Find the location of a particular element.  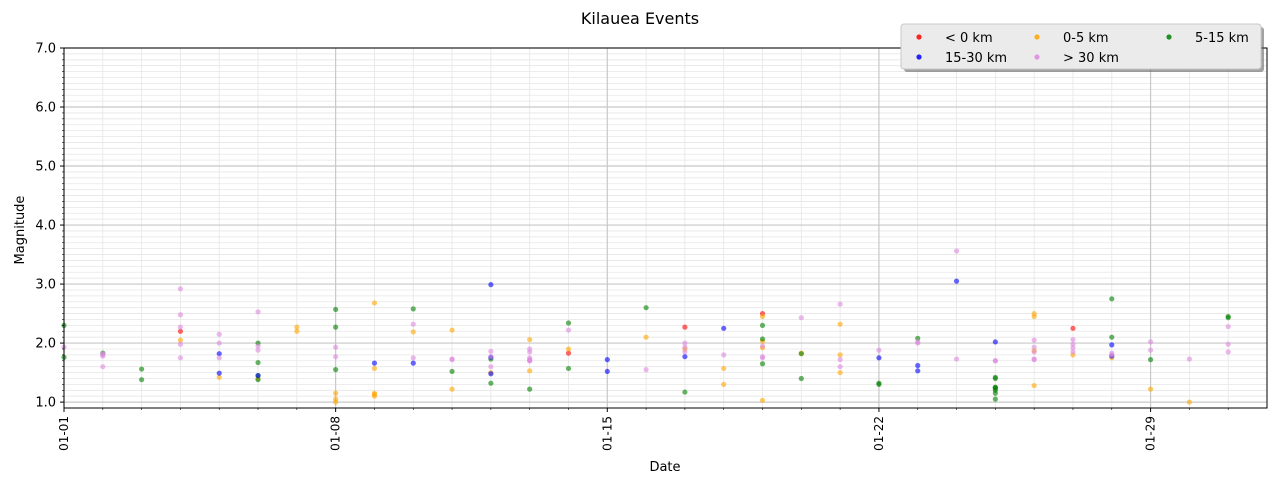

y-tick-label: 5.0 is located at coordinates (45, 167).